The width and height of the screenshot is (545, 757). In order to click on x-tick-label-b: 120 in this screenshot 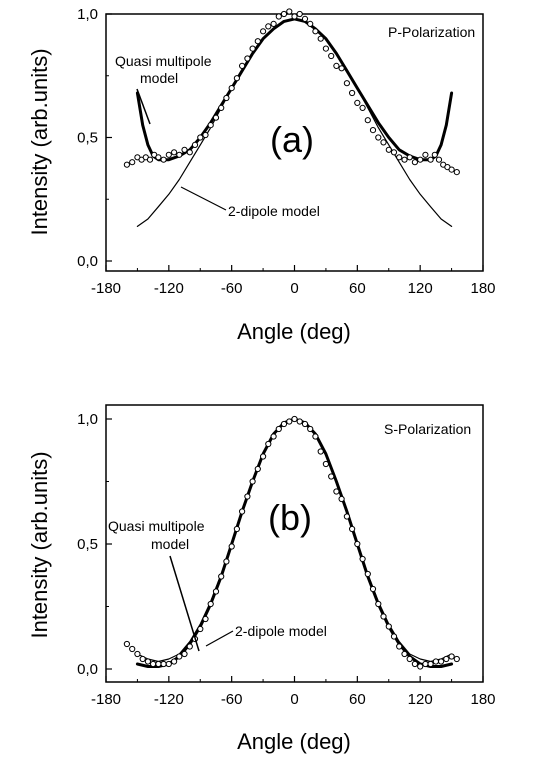, I will do `click(420, 699)`.